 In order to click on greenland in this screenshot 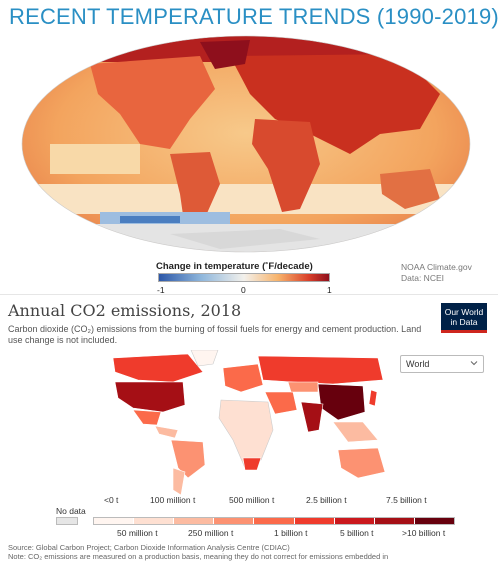, I will do `click(225, 54)`.